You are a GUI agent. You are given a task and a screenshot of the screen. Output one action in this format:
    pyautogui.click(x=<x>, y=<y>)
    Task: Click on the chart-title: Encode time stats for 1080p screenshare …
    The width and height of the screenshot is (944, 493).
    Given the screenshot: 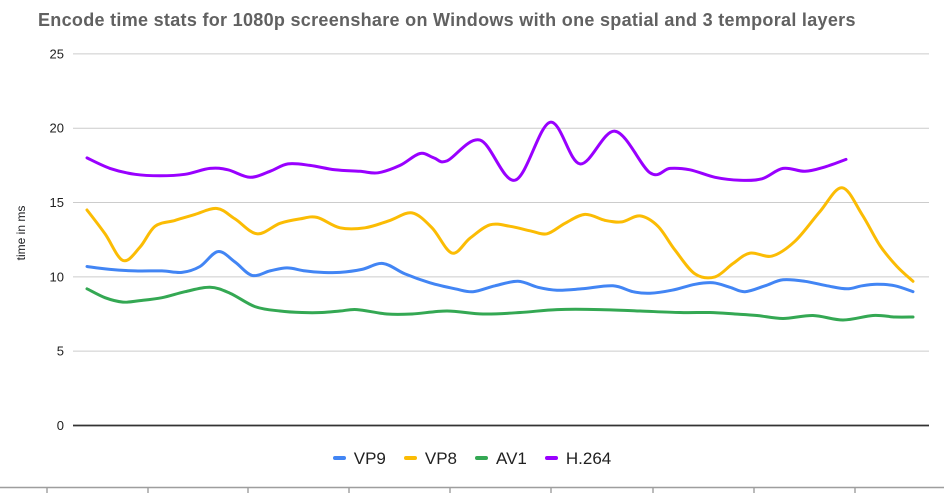 What is the action you would take?
    pyautogui.click(x=447, y=20)
    